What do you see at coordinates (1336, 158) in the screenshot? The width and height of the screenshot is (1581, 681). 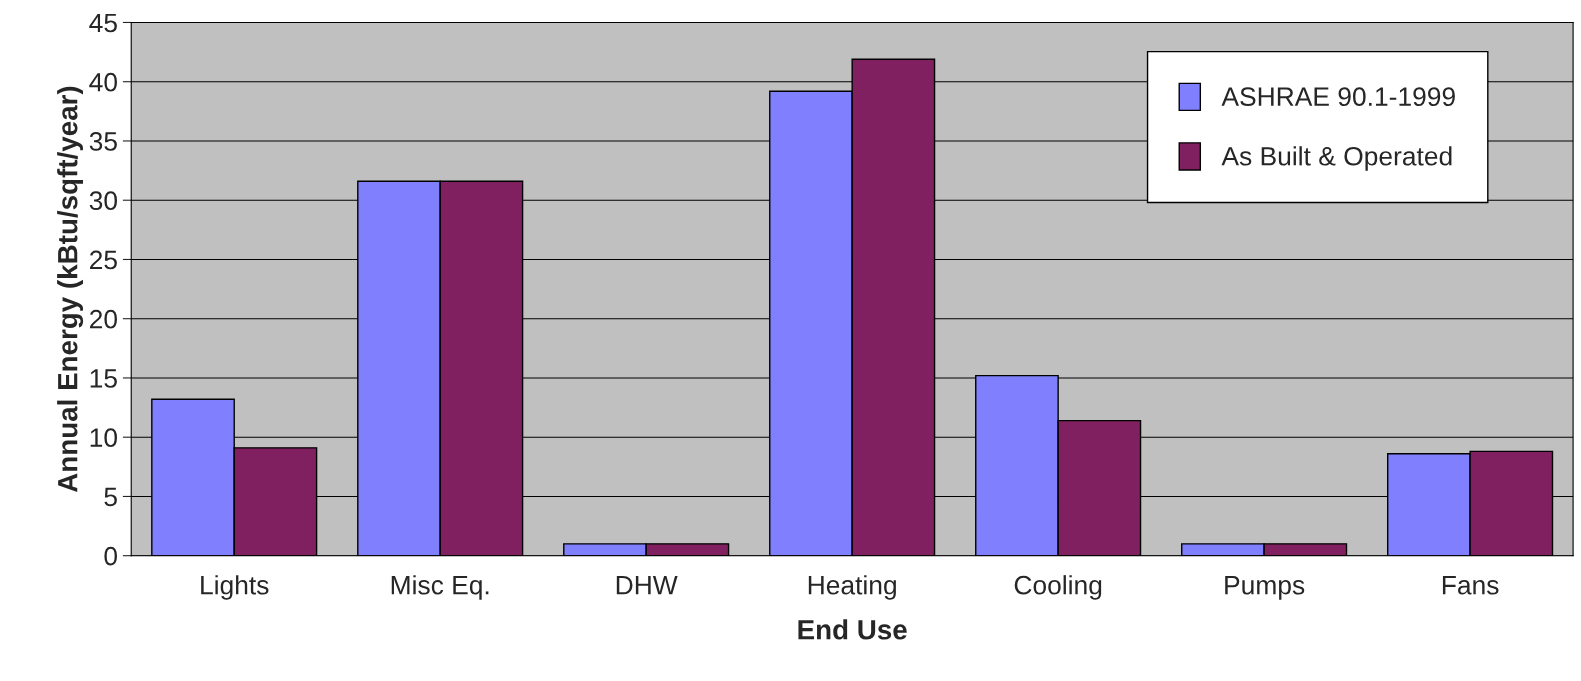 I see `legend-label: As Built & Operated` at bounding box center [1336, 158].